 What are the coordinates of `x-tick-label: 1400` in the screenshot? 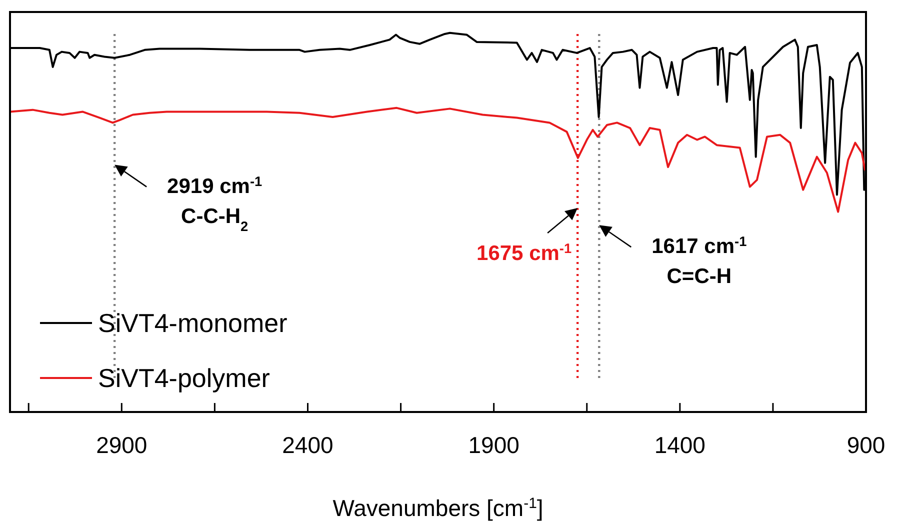 It's located at (680, 445).